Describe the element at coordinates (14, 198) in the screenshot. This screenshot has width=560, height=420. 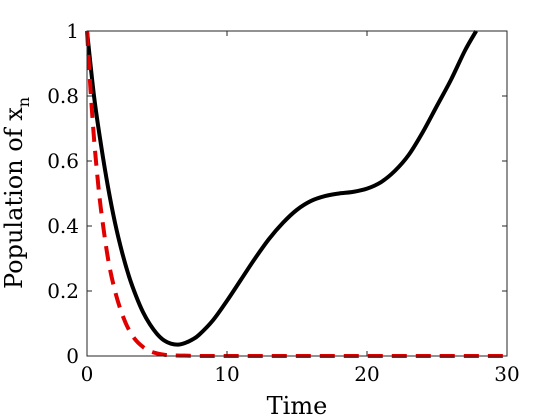
I see `y-axis-title-main: Population of x` at that location.